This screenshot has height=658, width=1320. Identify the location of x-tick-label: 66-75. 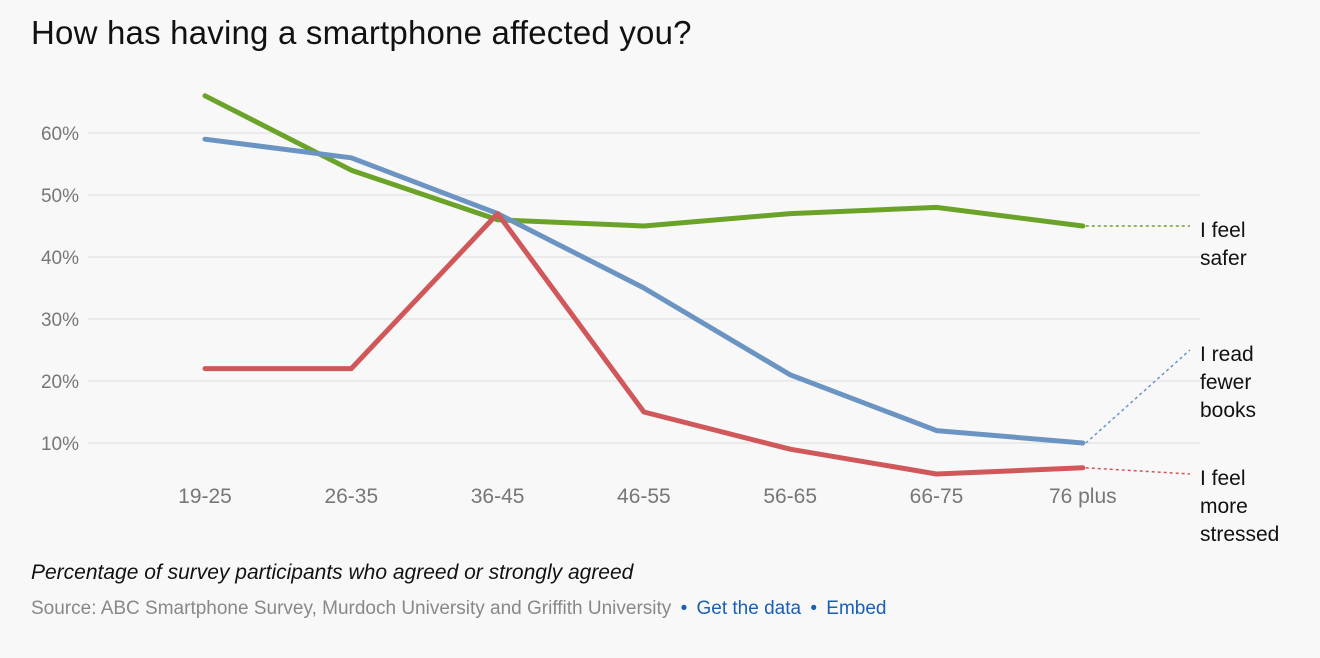
(937, 496).